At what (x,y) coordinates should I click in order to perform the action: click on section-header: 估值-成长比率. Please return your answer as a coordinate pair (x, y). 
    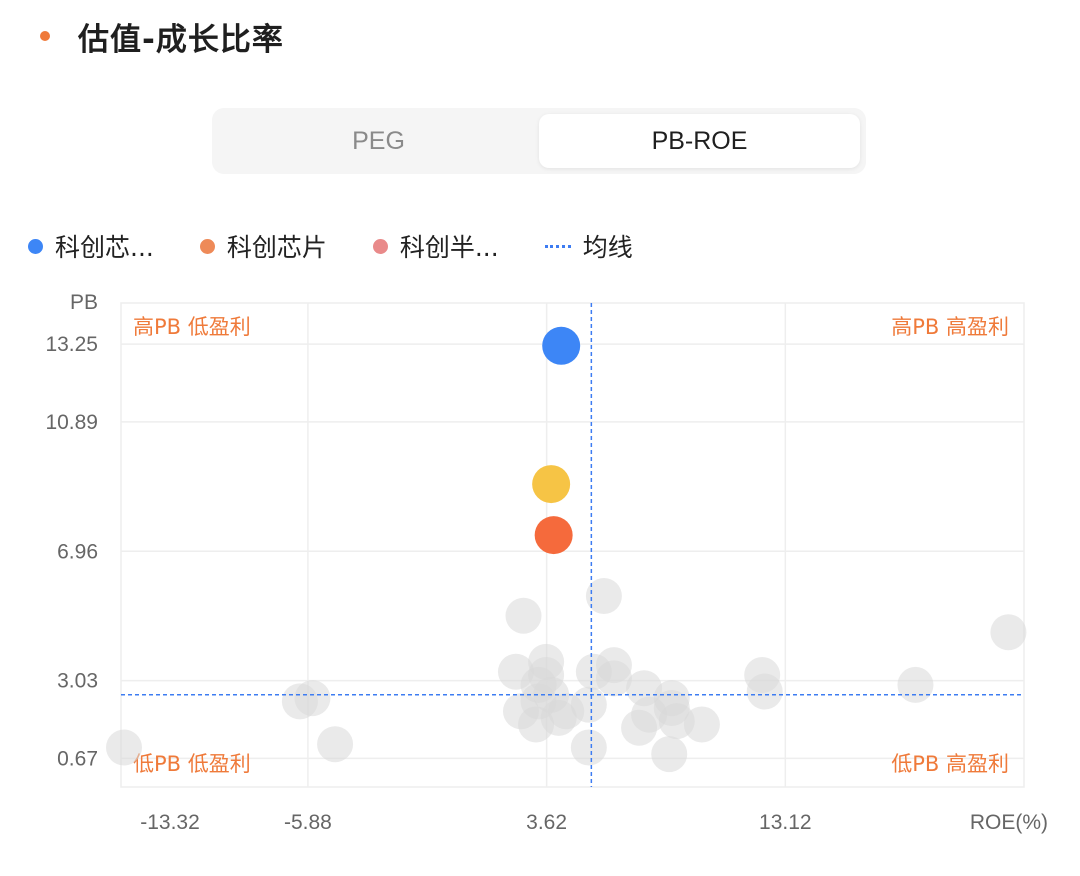
    Looking at the image, I should click on (162, 36).